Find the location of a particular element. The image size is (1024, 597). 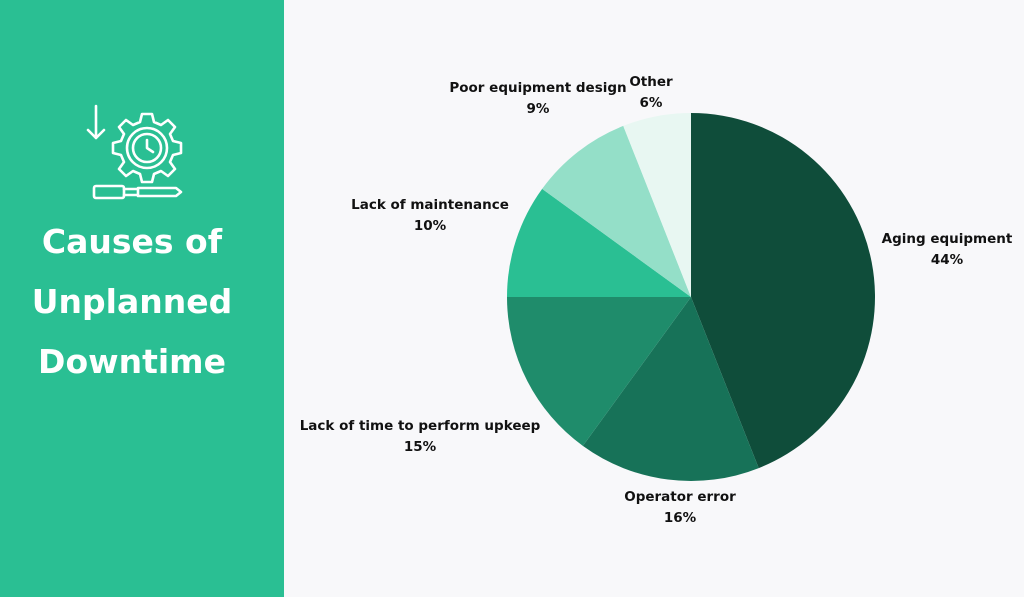

page-title: Causes of Unplanned Downtime is located at coordinates (132, 302).